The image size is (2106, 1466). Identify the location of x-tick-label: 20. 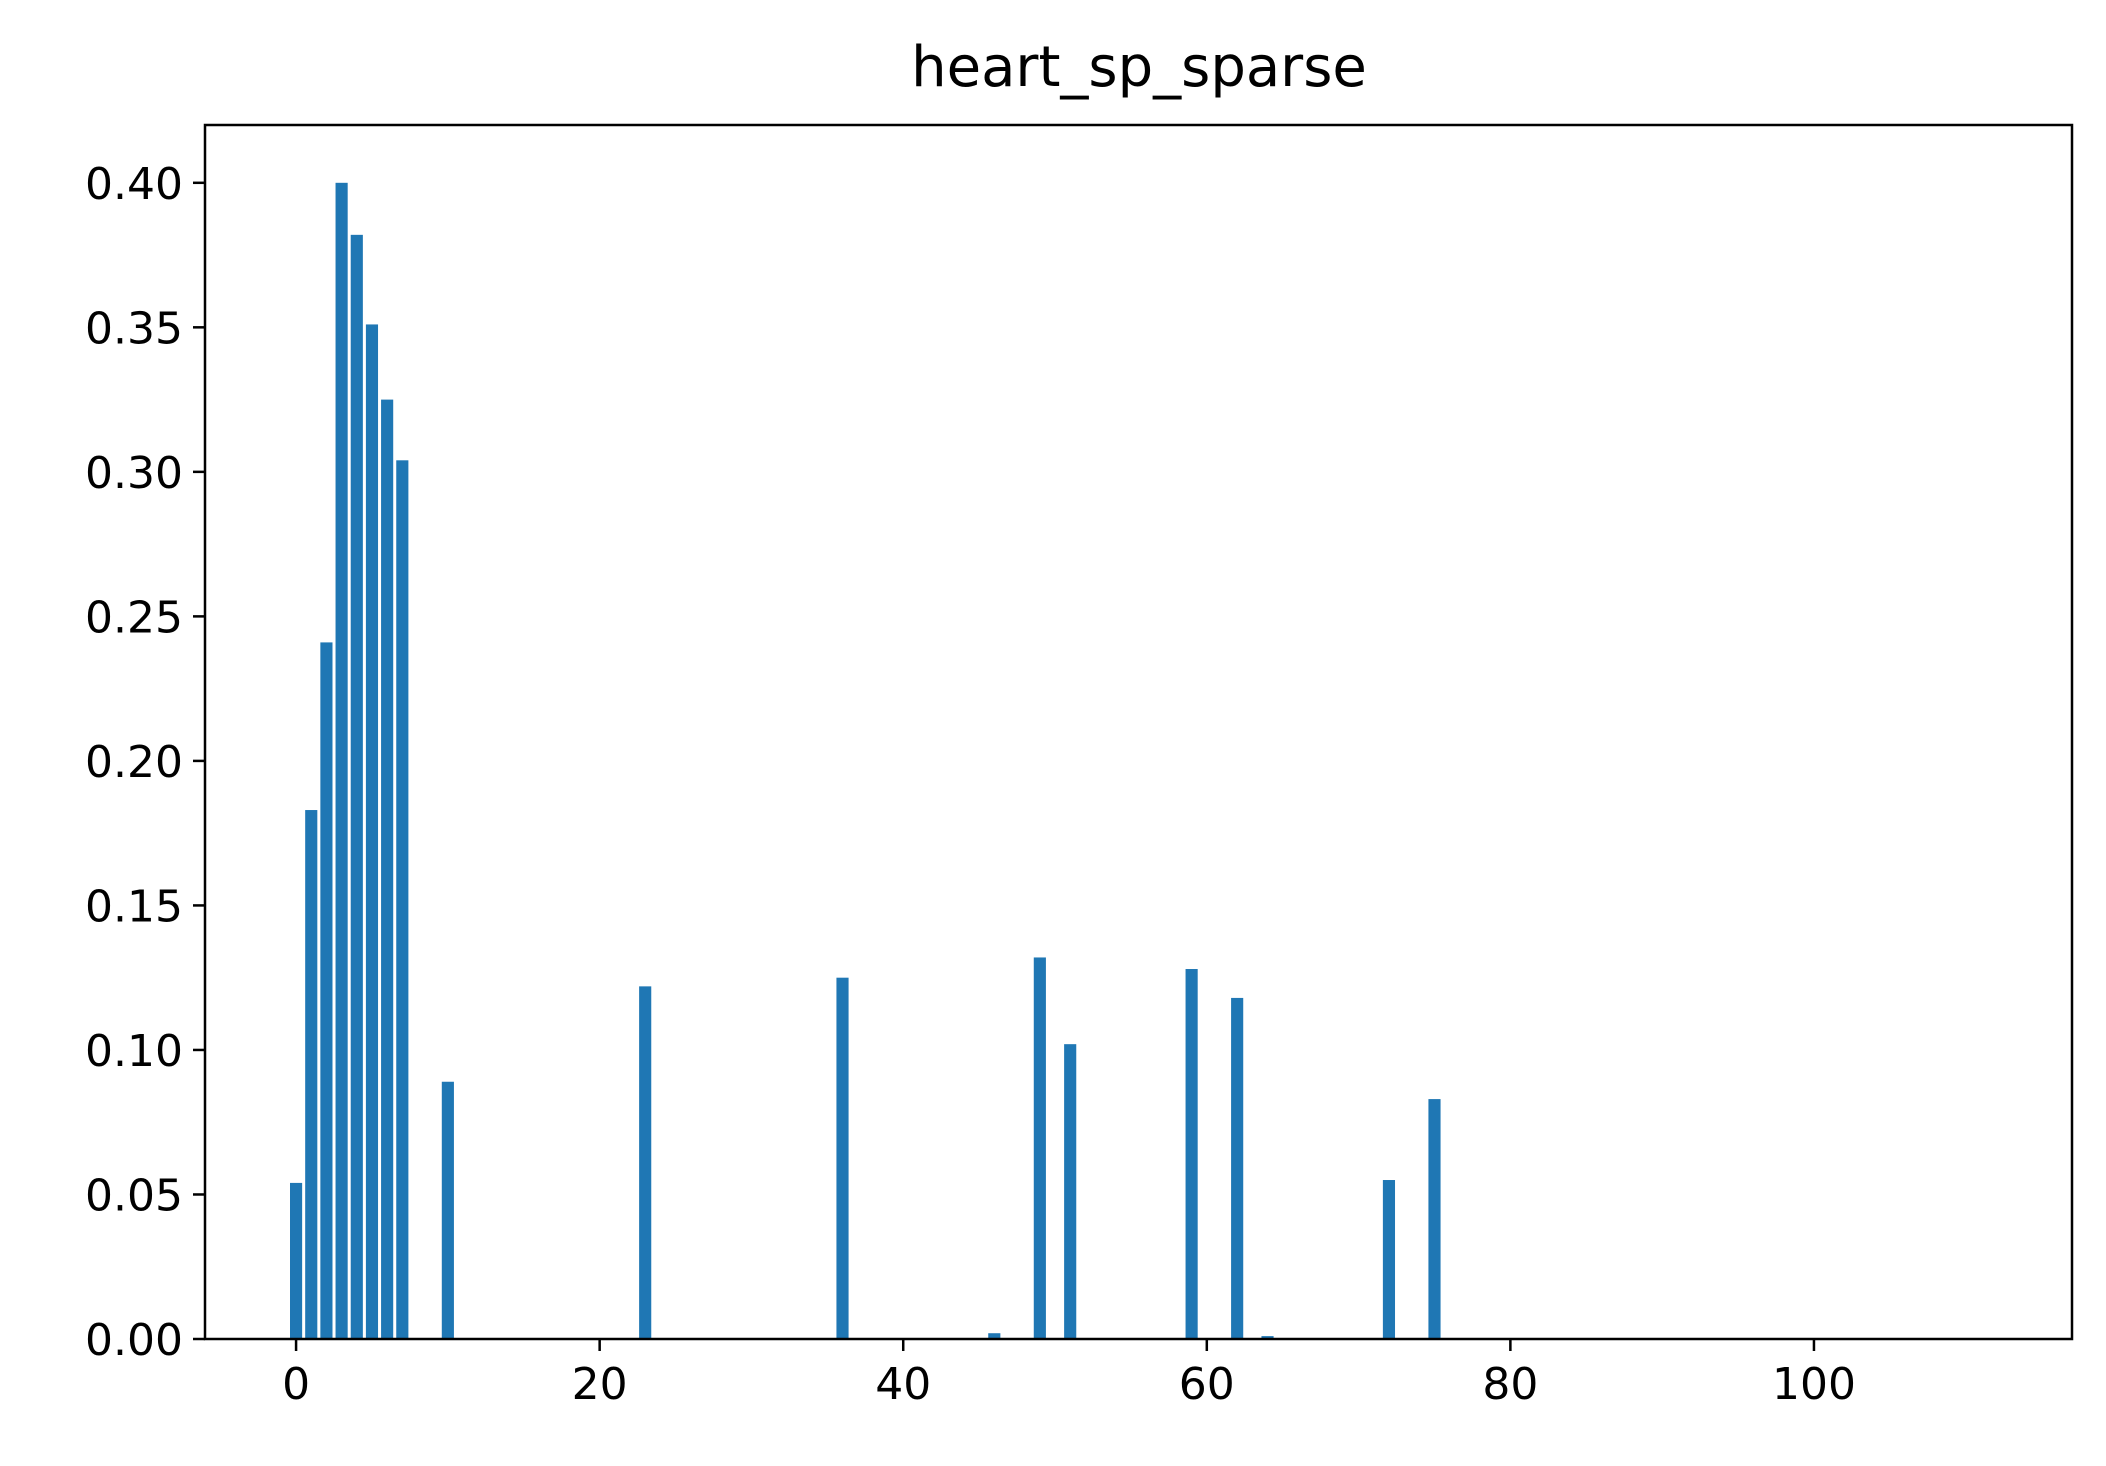
(600, 1384).